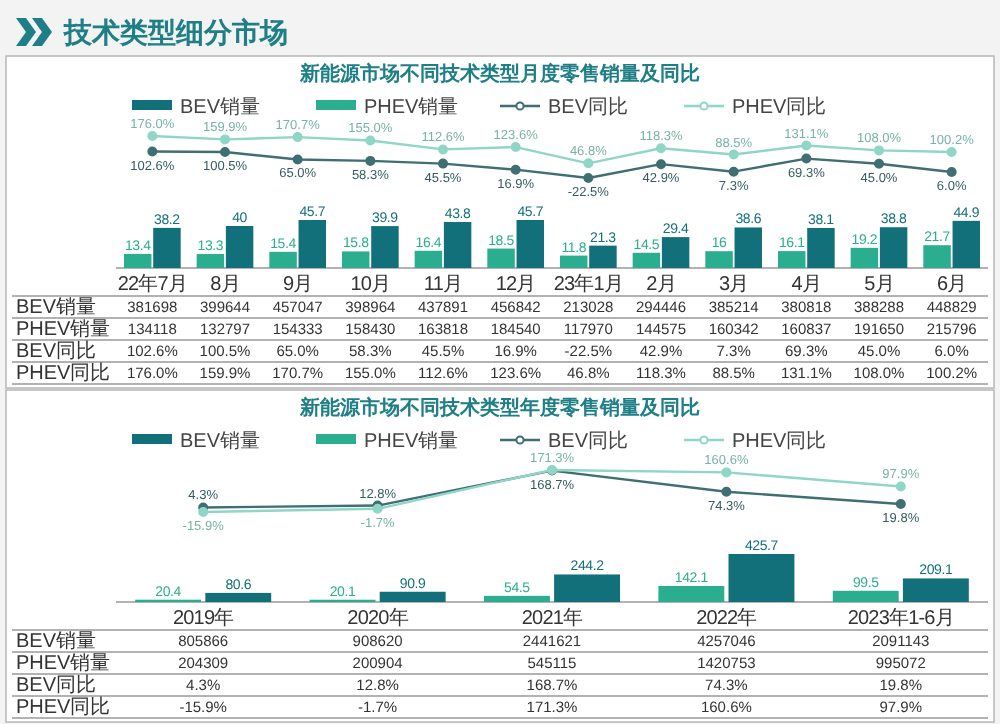 The image size is (1000, 724). What do you see at coordinates (225, 285) in the screenshot?
I see `x-tick-label: 8月` at bounding box center [225, 285].